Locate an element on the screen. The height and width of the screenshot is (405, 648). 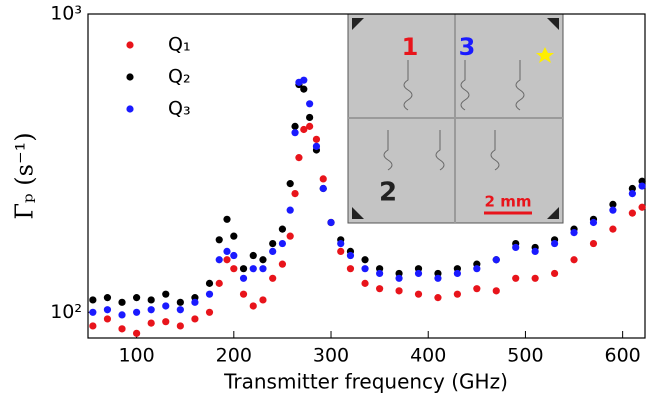
y-tick-label: 10² is located at coordinates (66, 312).